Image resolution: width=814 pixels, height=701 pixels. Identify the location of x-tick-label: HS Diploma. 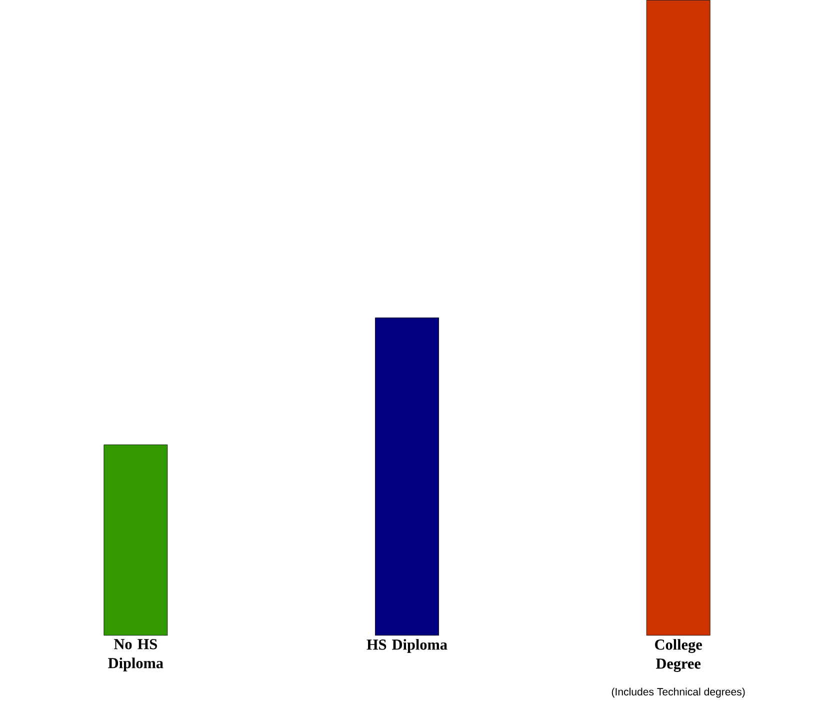
(407, 646).